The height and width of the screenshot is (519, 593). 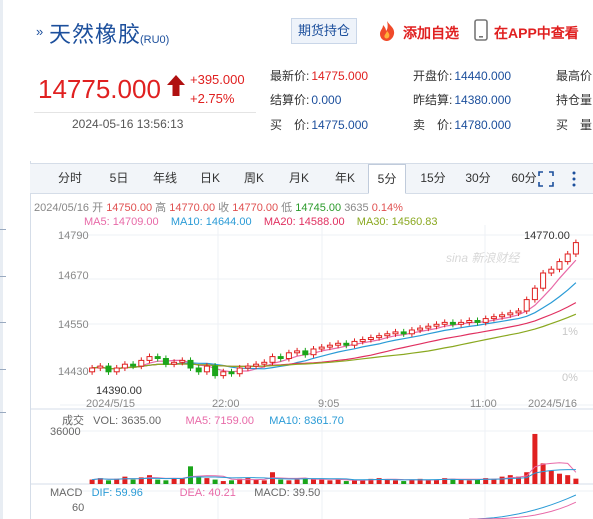 What do you see at coordinates (326, 100) in the screenshot?
I see `quote-field-value: 0.000` at bounding box center [326, 100].